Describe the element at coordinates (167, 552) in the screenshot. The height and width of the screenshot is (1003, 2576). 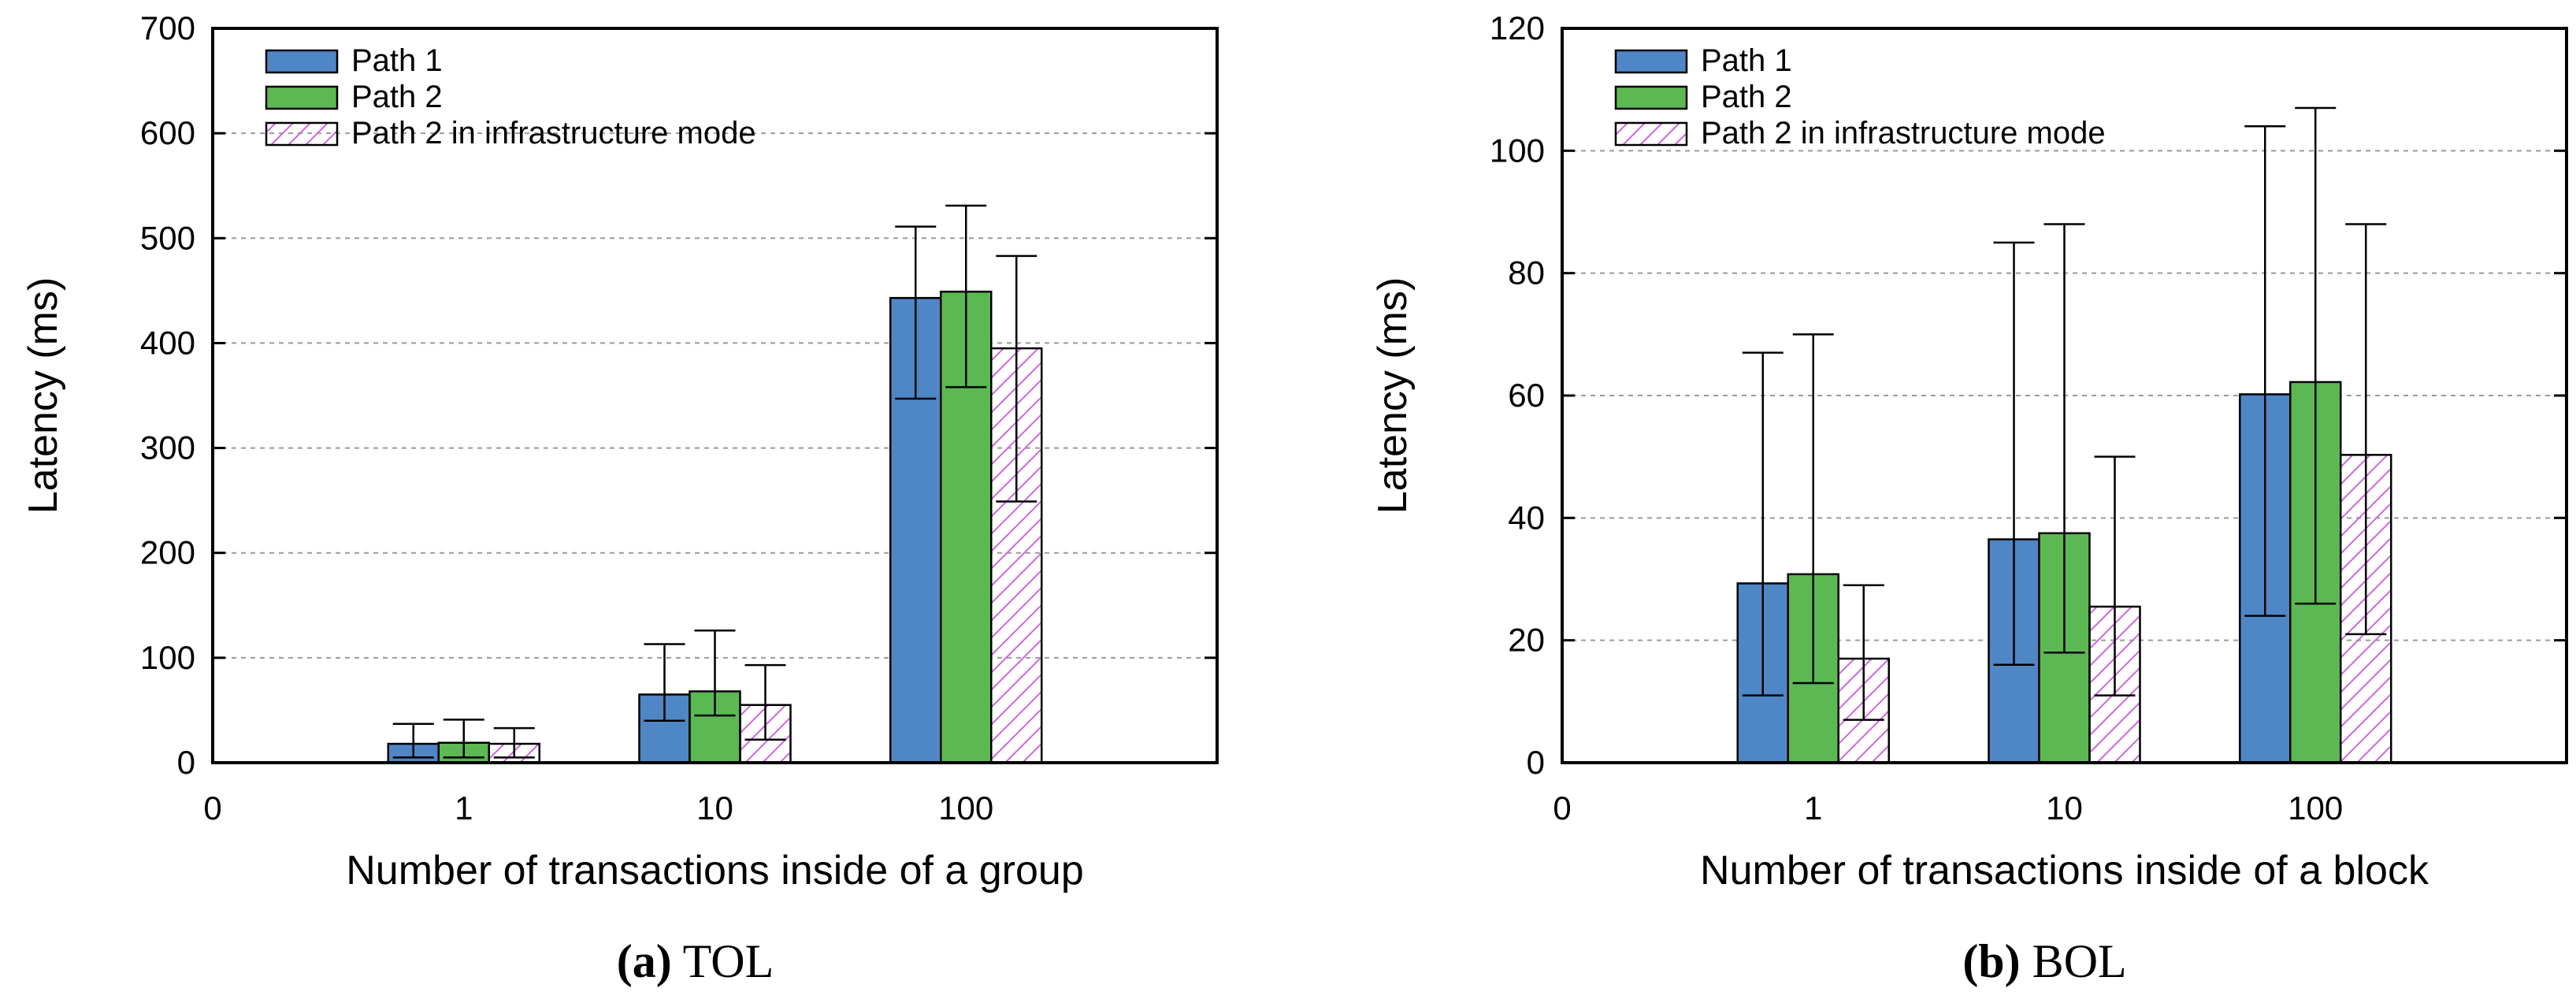
I see `y-tick-label: 200` at that location.